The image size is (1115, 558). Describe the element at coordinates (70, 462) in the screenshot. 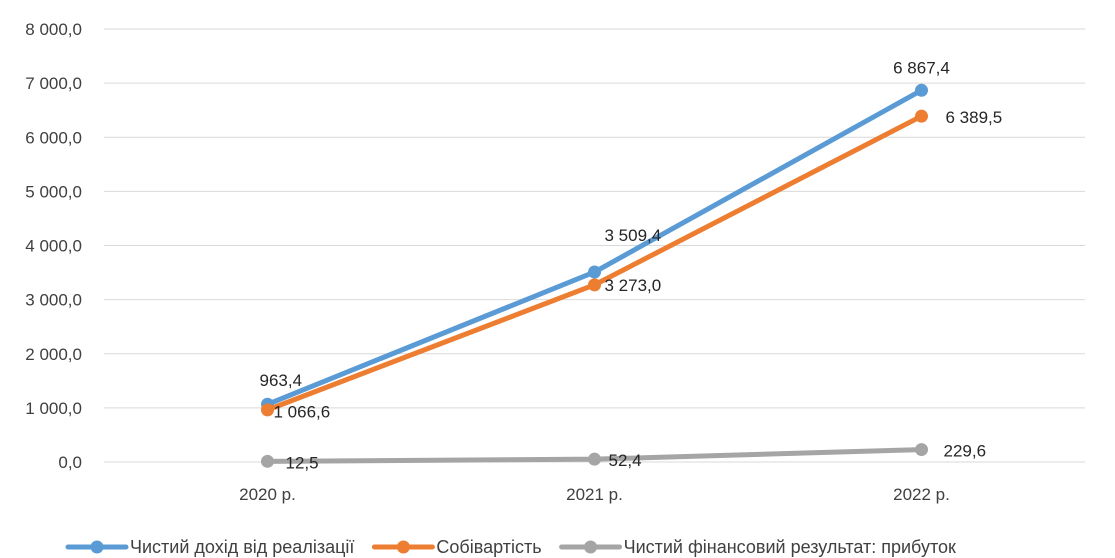

I see `y-tick-label: 0,0` at that location.